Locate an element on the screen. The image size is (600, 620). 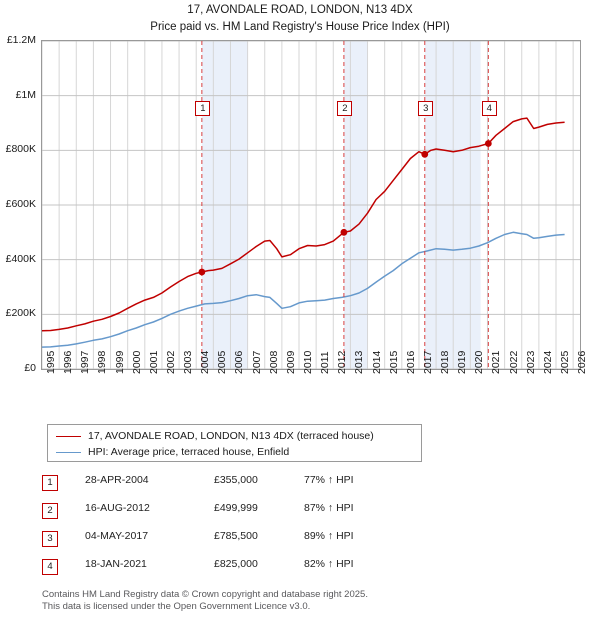
row-price: £355,000 is located at coordinates (236, 480).